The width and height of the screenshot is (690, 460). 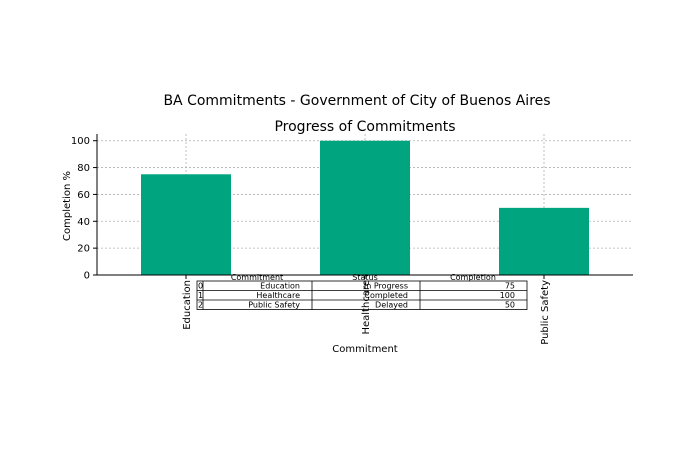 What do you see at coordinates (365, 349) in the screenshot?
I see `x-axis-label: Commitment` at bounding box center [365, 349].